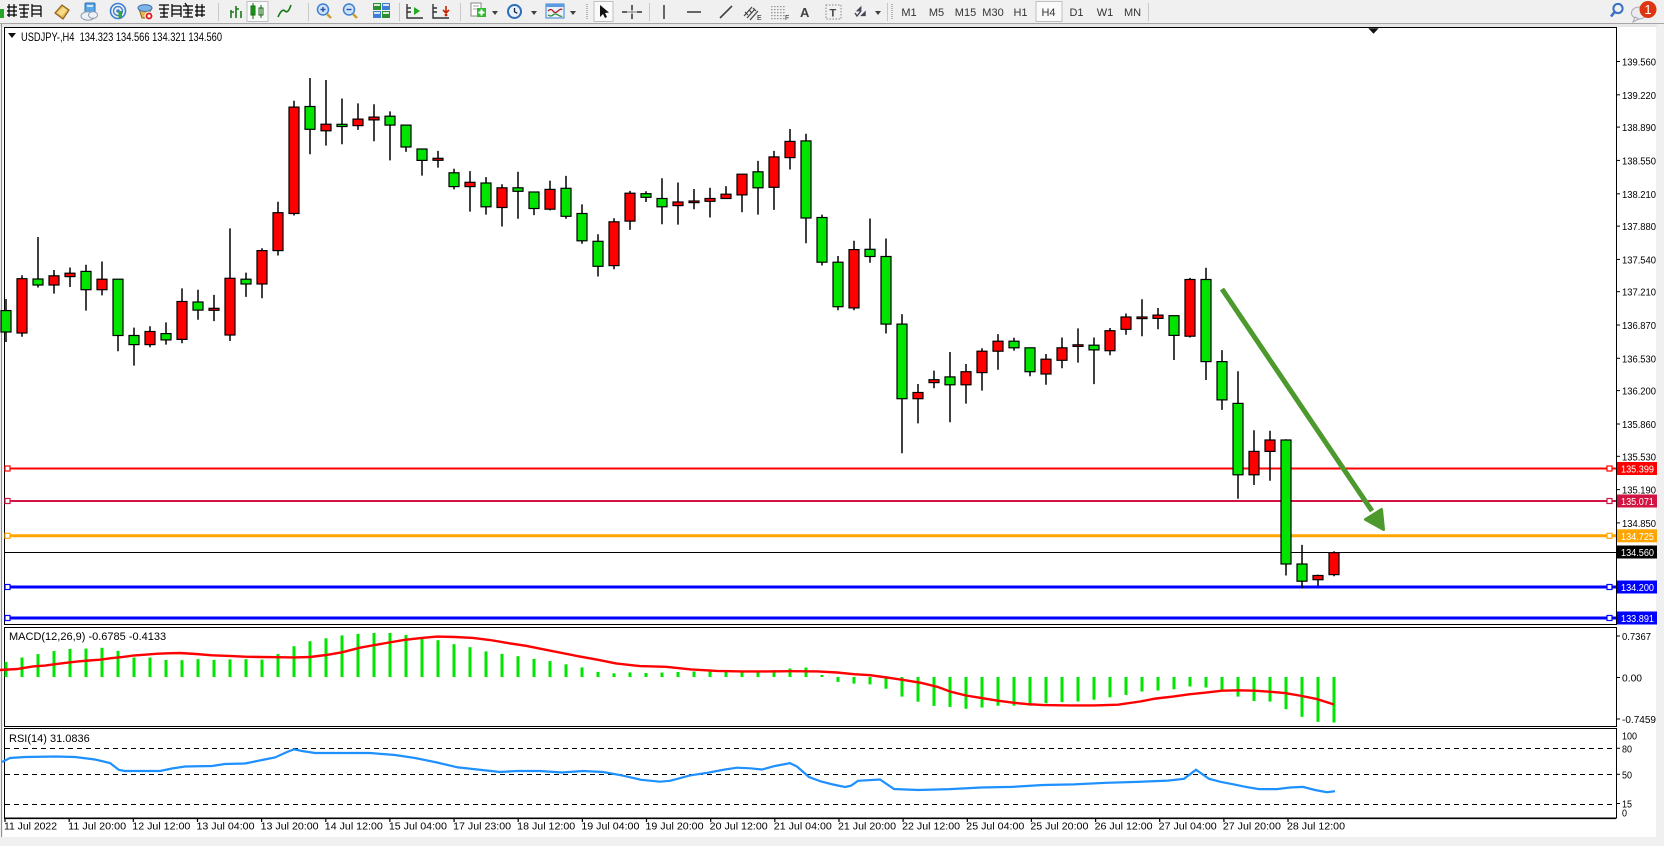 Image resolution: width=1664 pixels, height=846 pixels. What do you see at coordinates (161, 827) in the screenshot?
I see `svg-text: 12 Jul 12:00` at bounding box center [161, 827].